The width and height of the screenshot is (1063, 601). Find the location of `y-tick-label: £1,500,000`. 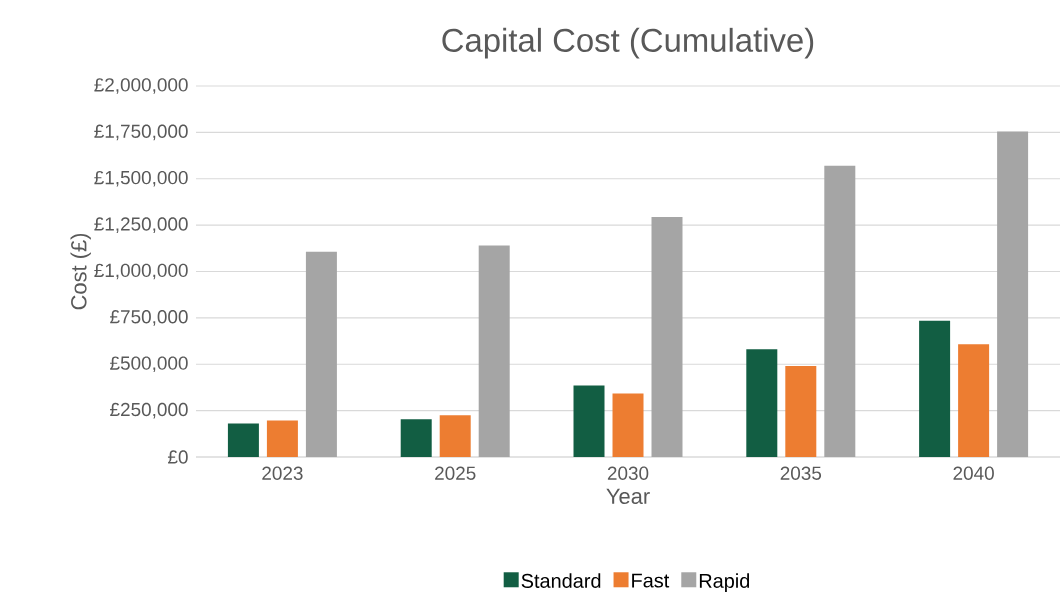

y-tick-label: £1,500,000 is located at coordinates (141, 178).